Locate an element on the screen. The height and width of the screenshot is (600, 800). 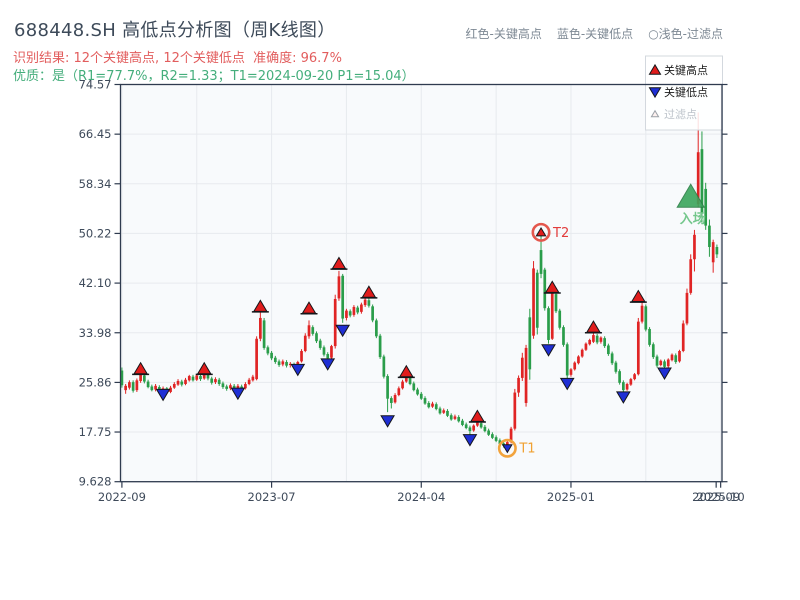
y-tick-label: 66.45 is located at coordinates (95, 134).